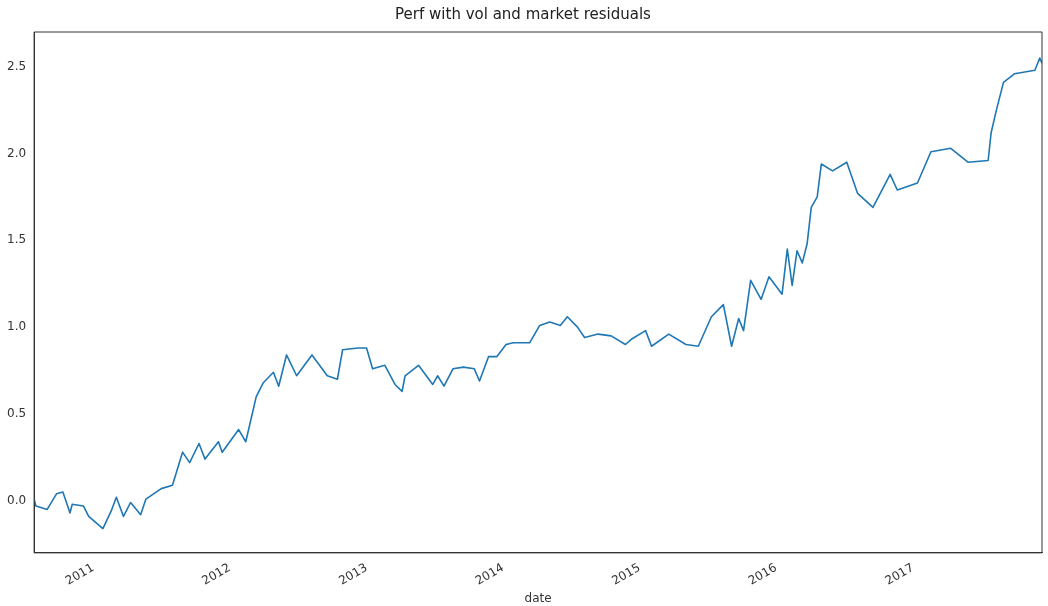 Image resolution: width=1048 pixels, height=606 pixels. Describe the element at coordinates (16, 413) in the screenshot. I see `y-tick-label: 0.5` at that location.